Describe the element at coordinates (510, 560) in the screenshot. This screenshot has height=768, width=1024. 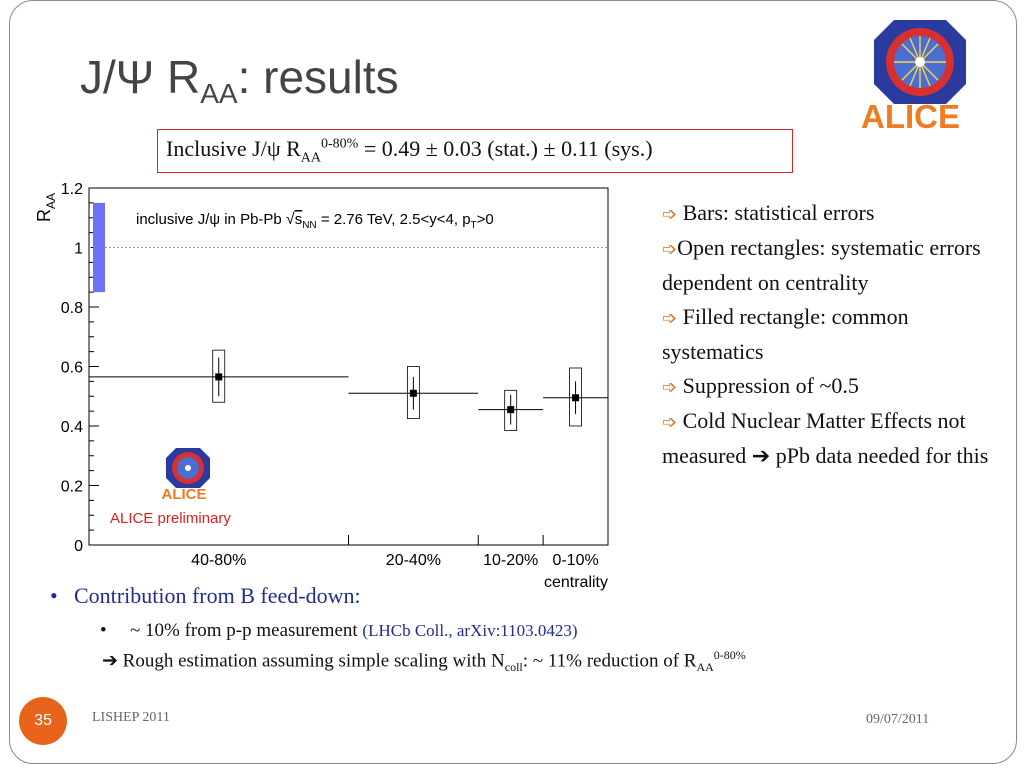
I see `x-category-label: 10-20%` at that location.